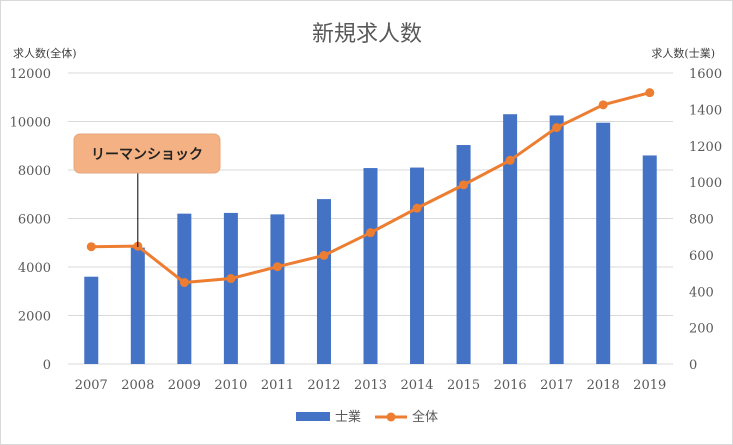  What do you see at coordinates (705, 110) in the screenshot?
I see `right-tick-label: 1400` at bounding box center [705, 110].